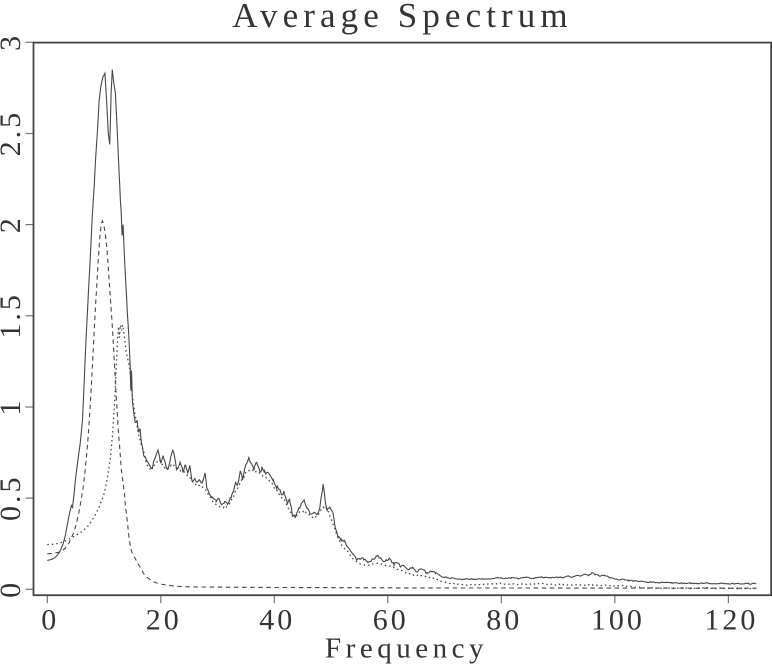  Describe the element at coordinates (13, 497) in the screenshot. I see `svg-text: 0.5` at that location.